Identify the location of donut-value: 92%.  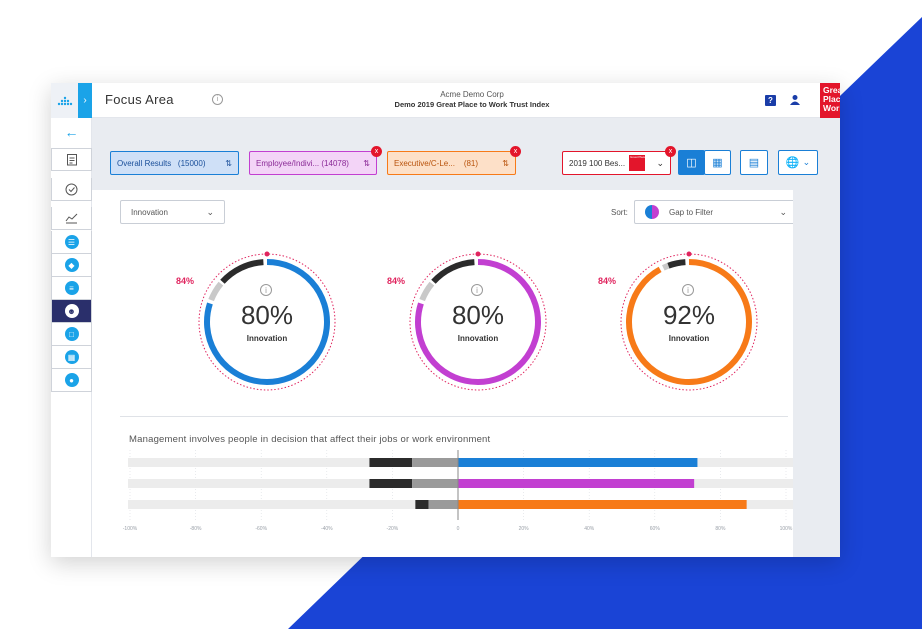
(689, 315).